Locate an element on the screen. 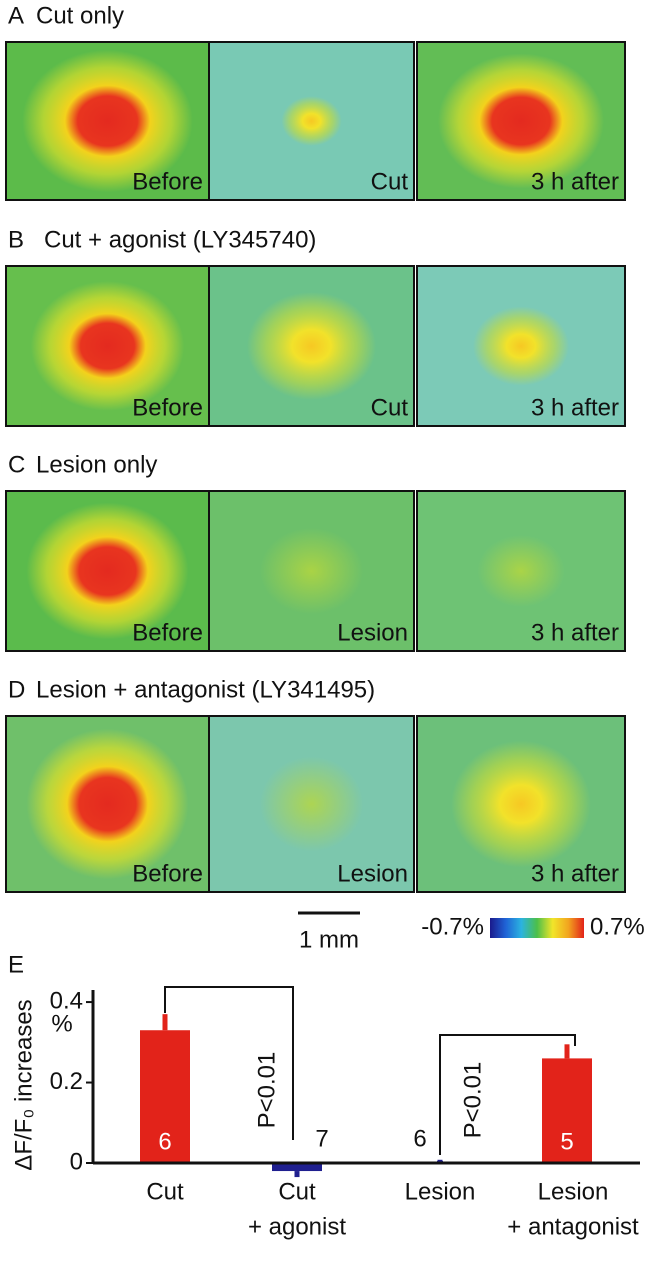 This screenshot has width=671, height=1285. colorbar is located at coordinates (537, 928).